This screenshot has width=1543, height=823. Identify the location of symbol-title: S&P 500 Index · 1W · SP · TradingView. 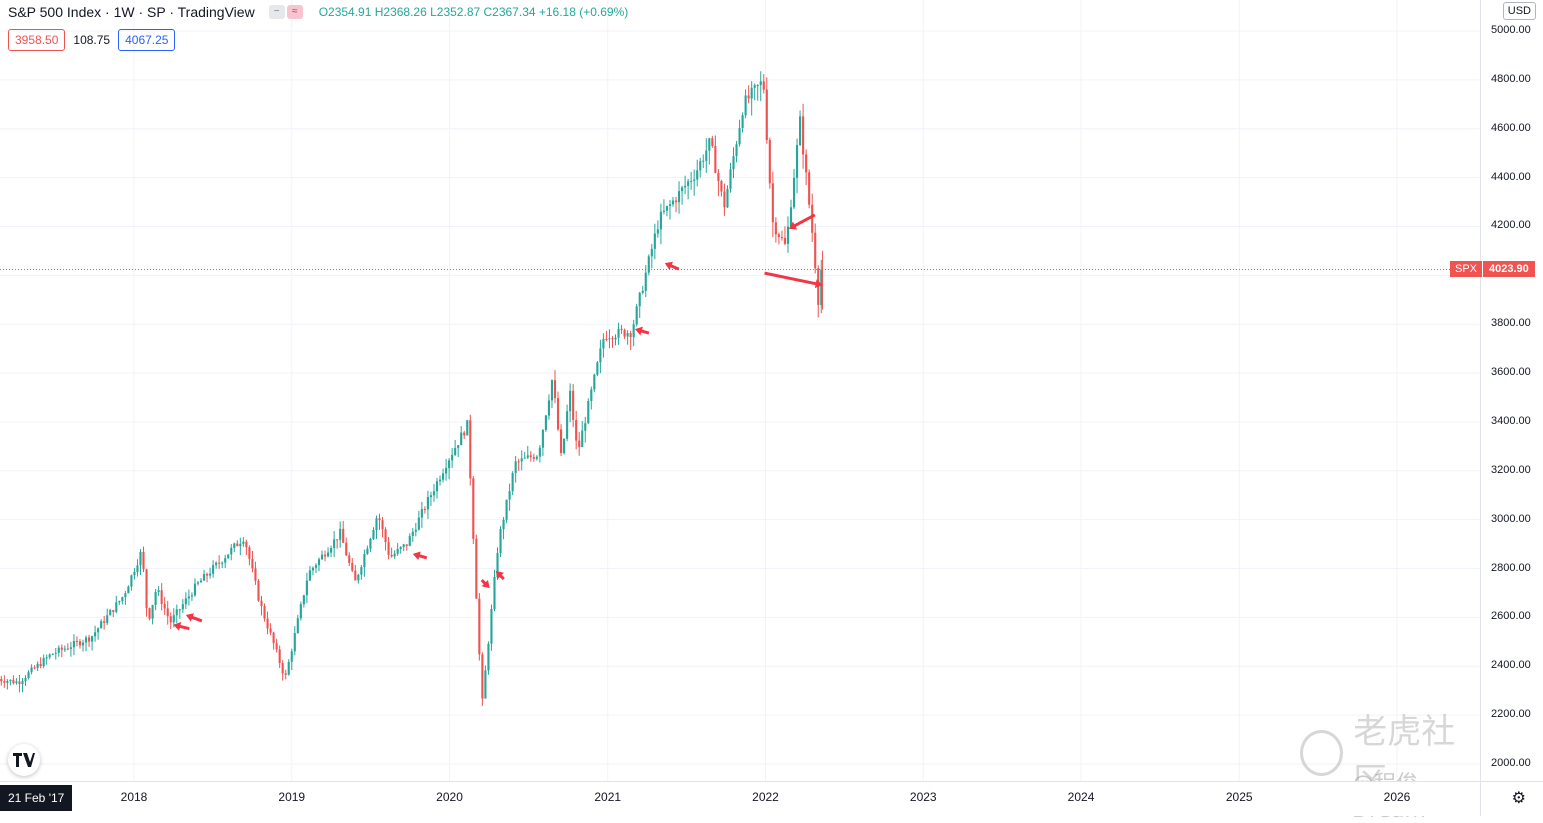
(131, 12).